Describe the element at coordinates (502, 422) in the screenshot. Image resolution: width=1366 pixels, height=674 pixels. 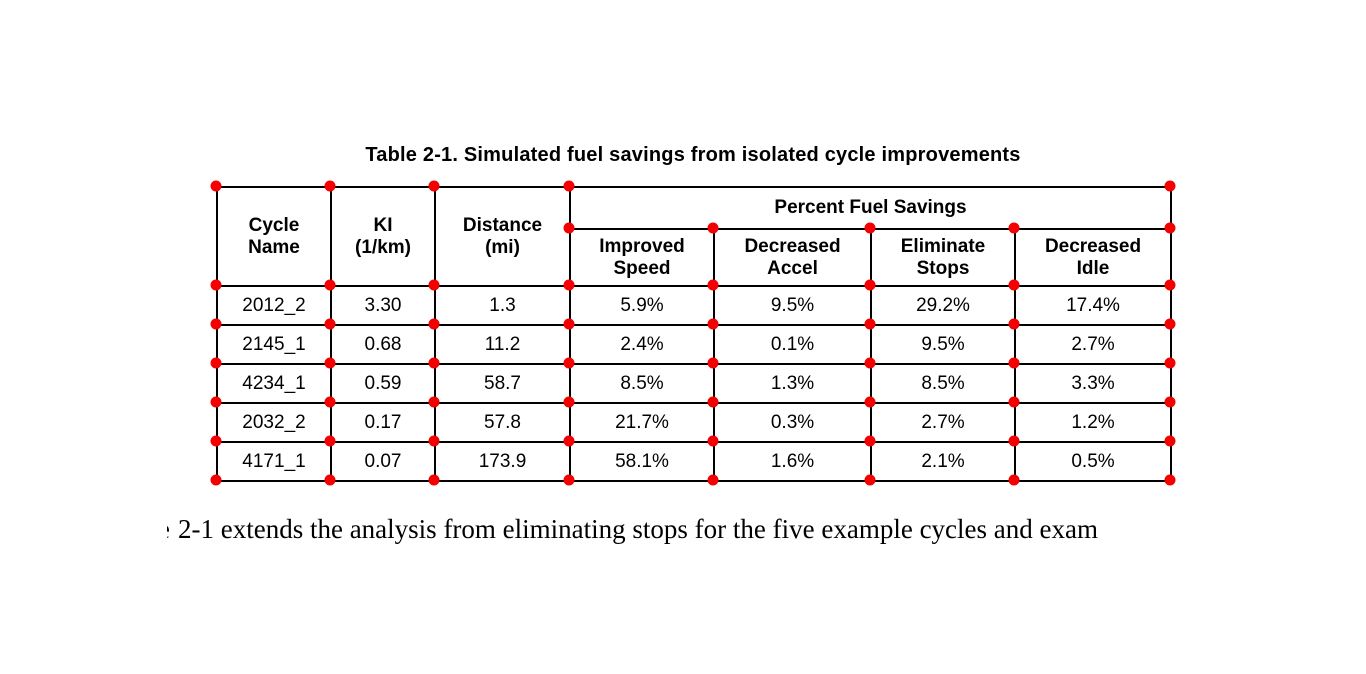
I see `table-cell: 57.8` at that location.